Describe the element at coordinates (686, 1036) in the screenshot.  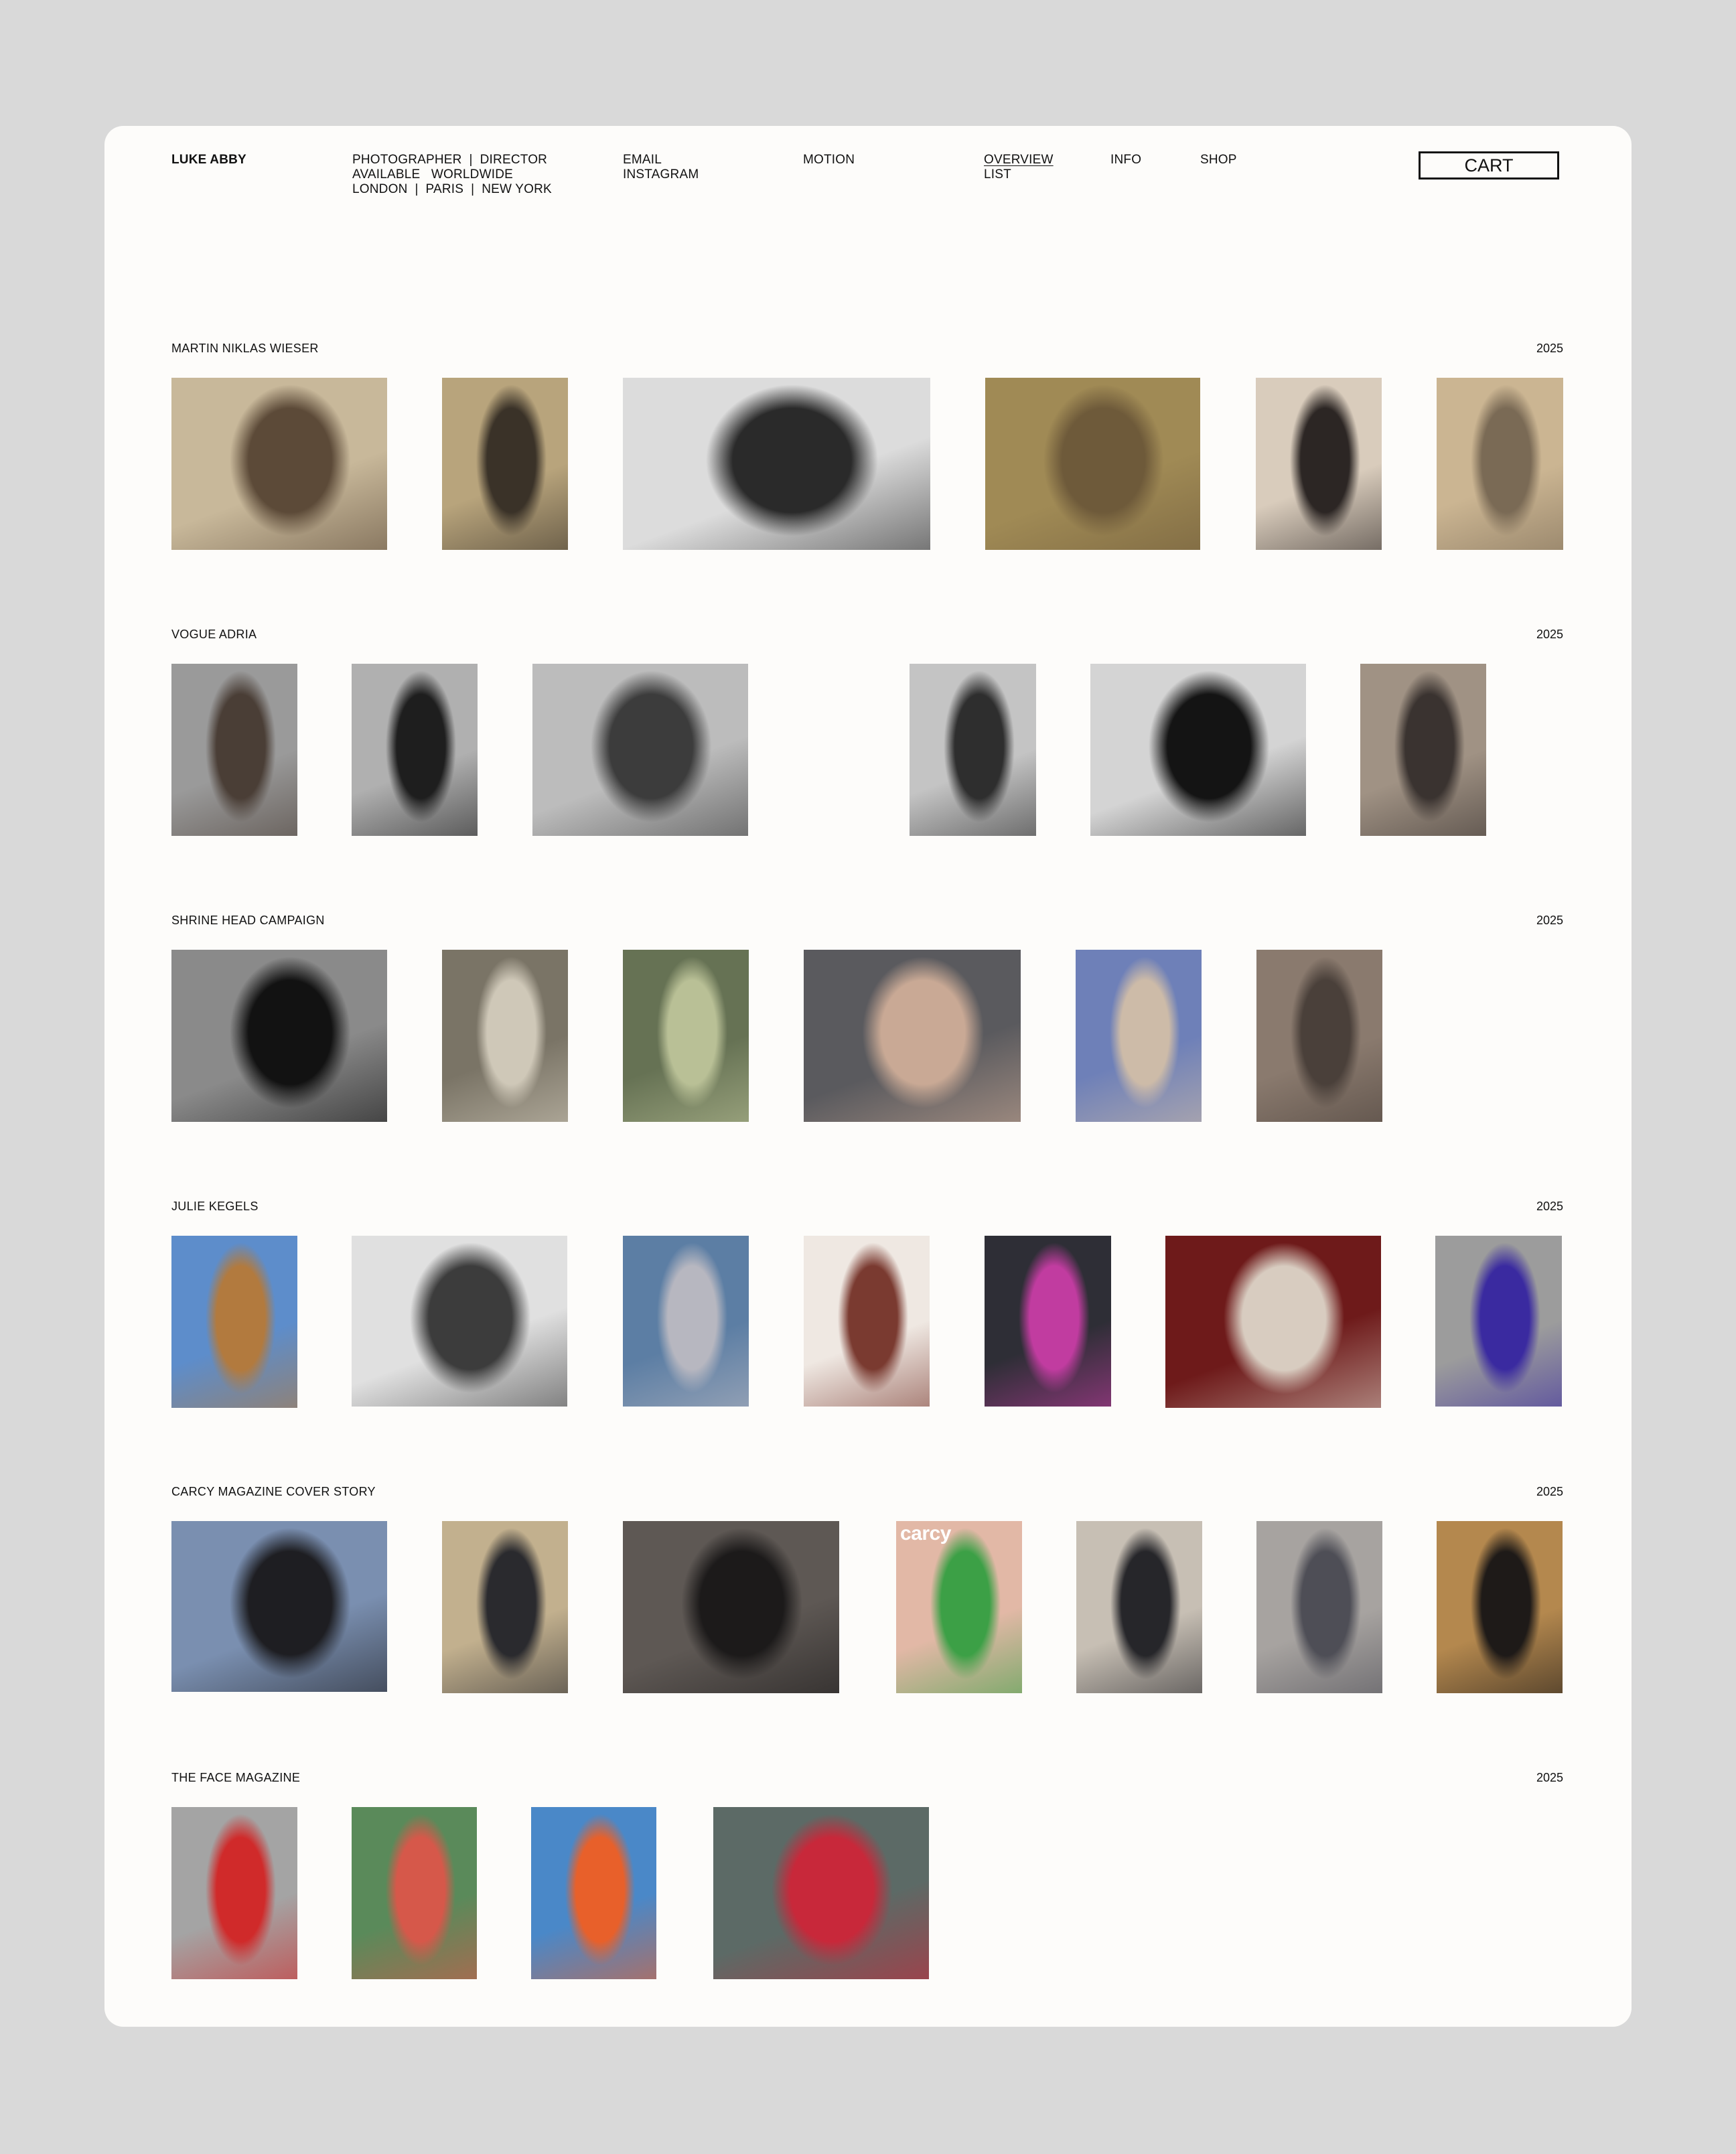
I see `photo-green-figure-tinted` at that location.